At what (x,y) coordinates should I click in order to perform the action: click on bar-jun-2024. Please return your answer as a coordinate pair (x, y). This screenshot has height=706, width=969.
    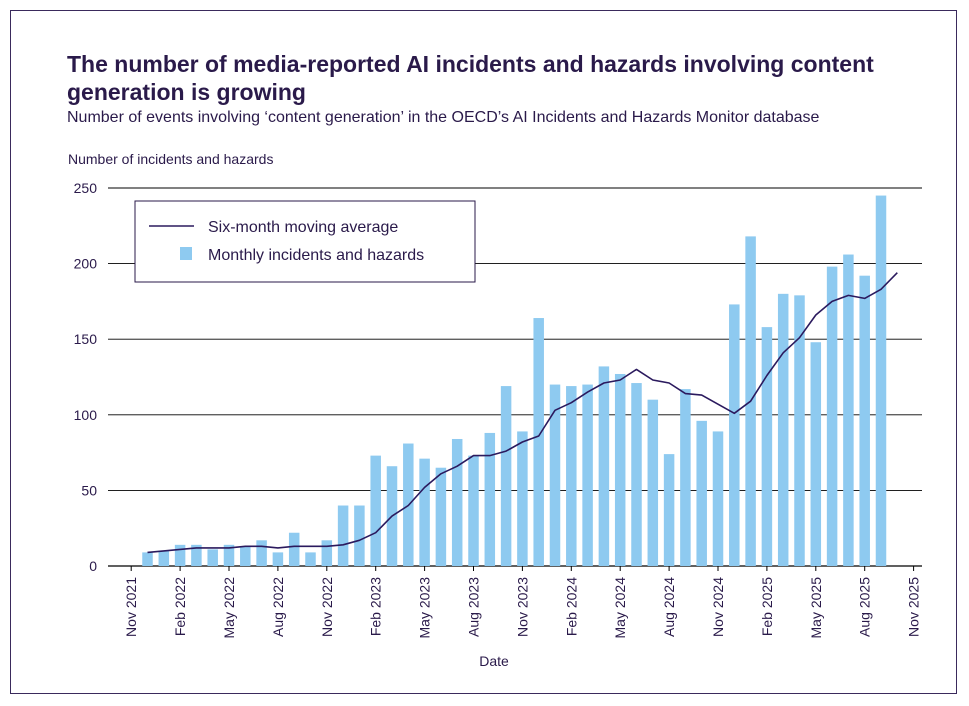
    Looking at the image, I should click on (636, 474).